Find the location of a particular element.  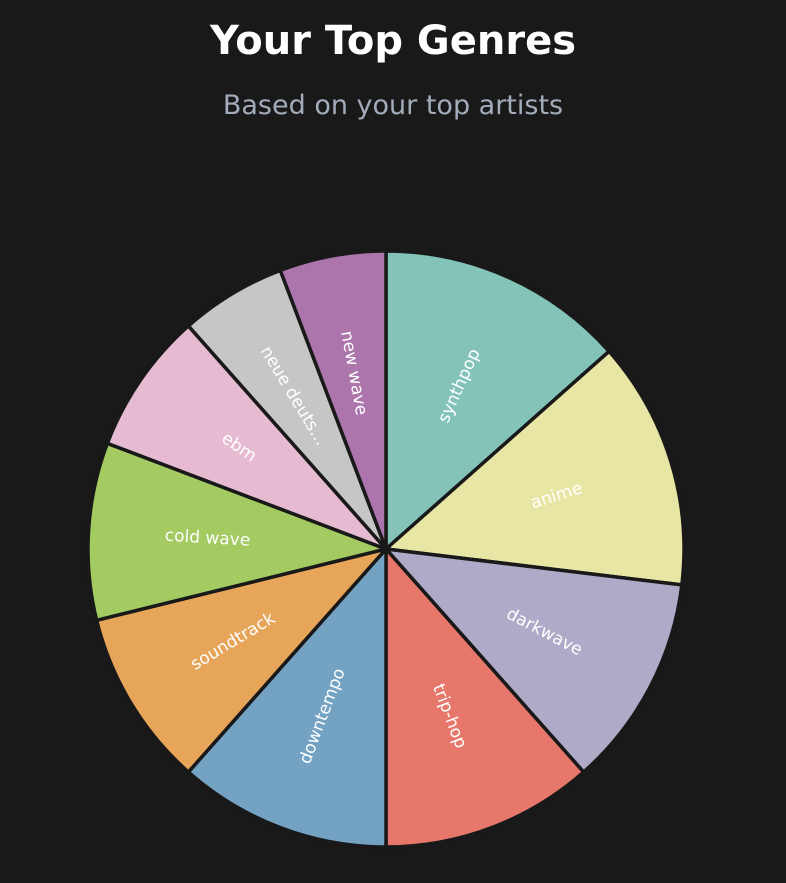

pie-slice-darkwave is located at coordinates (532, 660).